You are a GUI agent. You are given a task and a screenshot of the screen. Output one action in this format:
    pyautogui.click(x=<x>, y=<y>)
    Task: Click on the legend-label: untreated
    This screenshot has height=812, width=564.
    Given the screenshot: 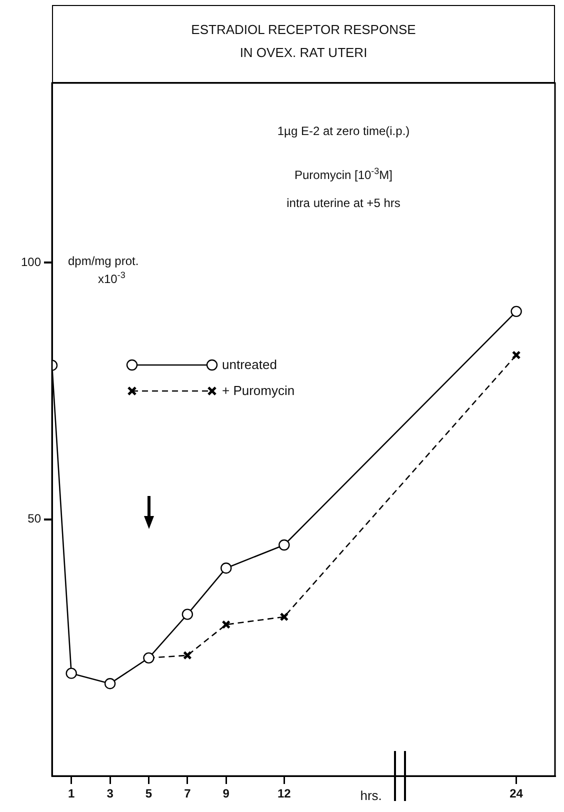 What is the action you would take?
    pyautogui.click(x=249, y=364)
    